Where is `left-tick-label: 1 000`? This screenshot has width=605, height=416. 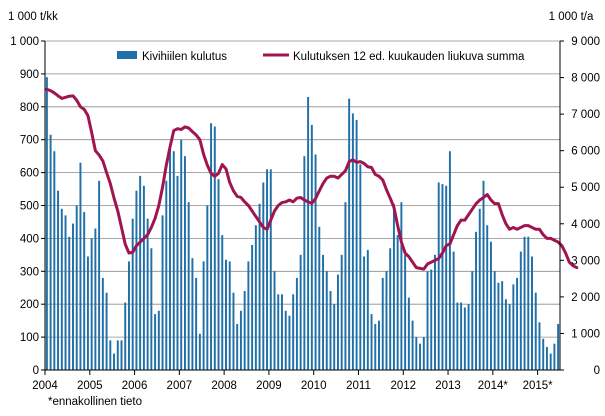 left-tick-label: 1 000 is located at coordinates (24, 42).